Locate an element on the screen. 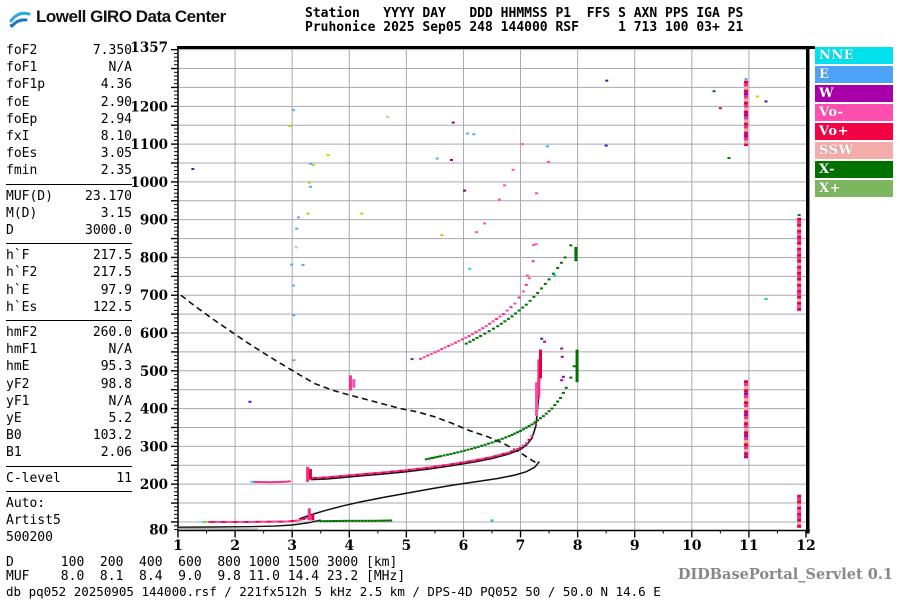  echo-direction-legend: NNE E W Vo- Vo+ SSW X- X+ is located at coordinates (854, 123).